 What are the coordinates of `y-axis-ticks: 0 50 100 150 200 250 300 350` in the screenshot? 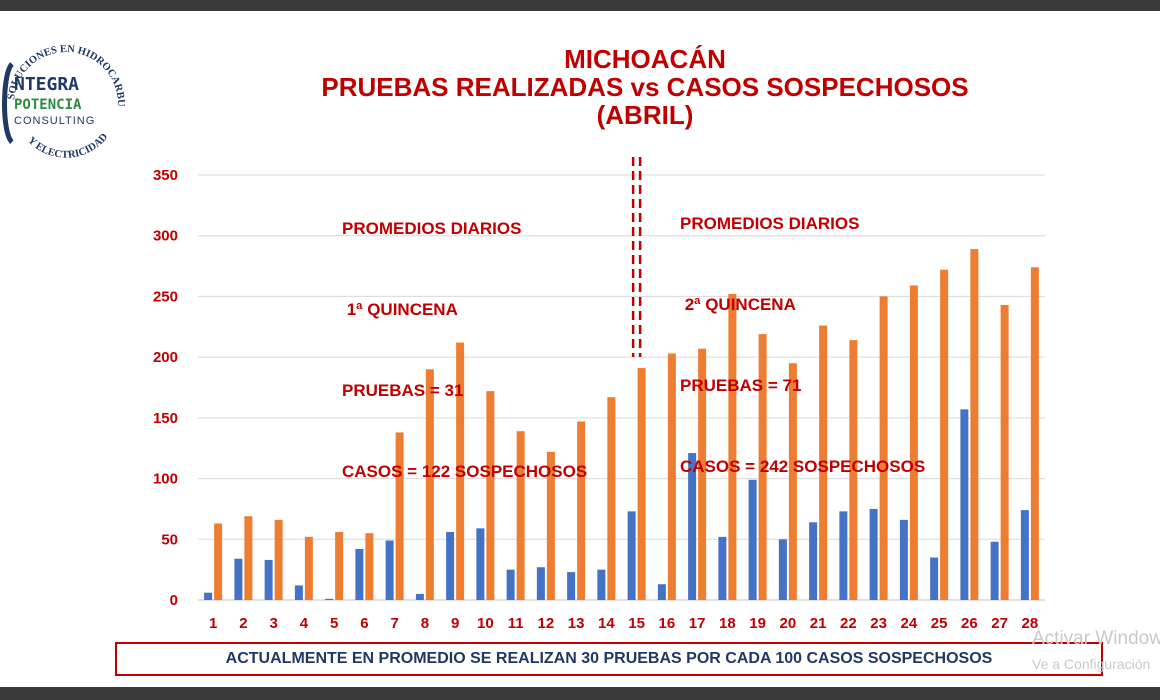 It's located at (165, 388).